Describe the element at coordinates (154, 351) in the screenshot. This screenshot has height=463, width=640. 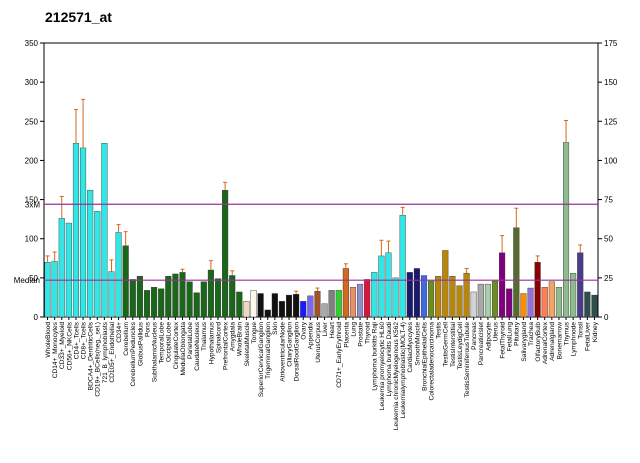
I see `x-tick-label: SubthalamicNucleus` at that location.